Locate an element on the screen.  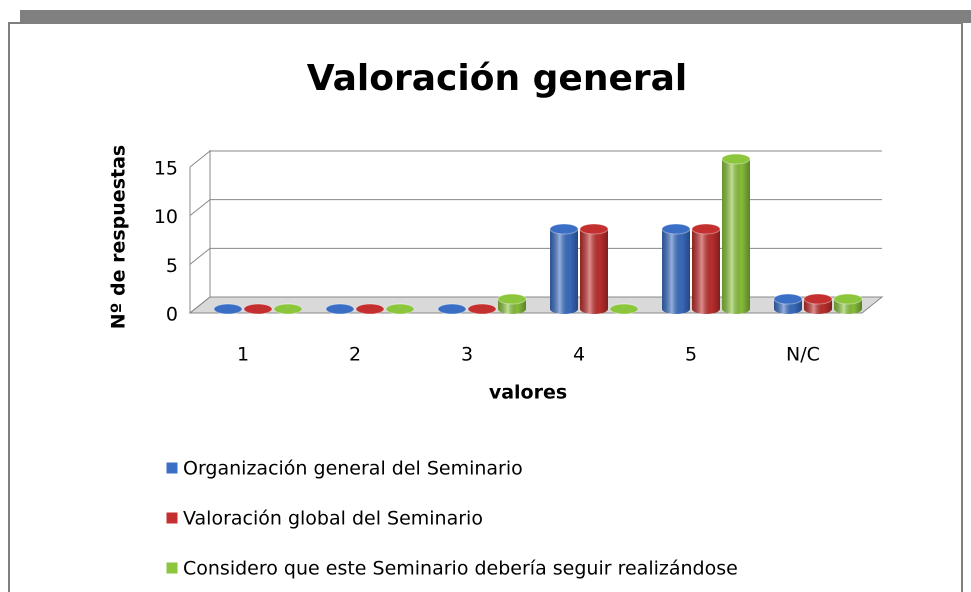
x-tick-label: 2 is located at coordinates (355, 355).